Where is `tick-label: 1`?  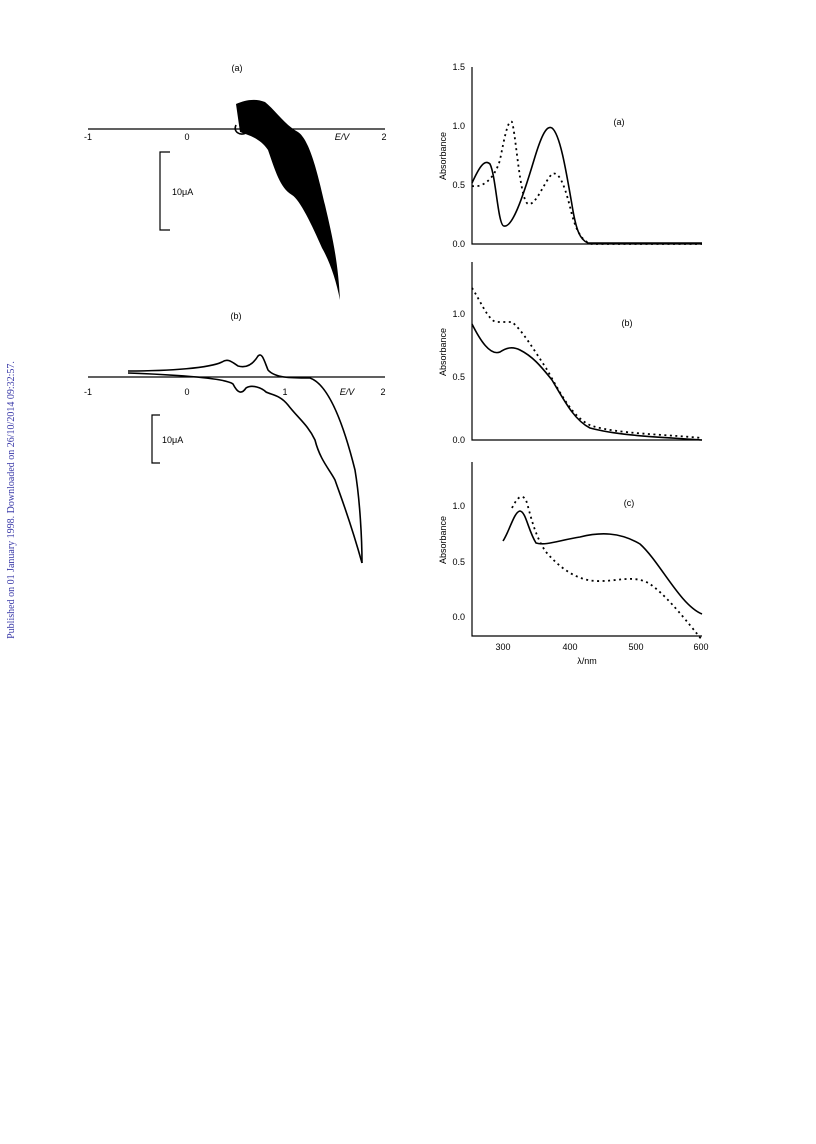
tick-label: 1 is located at coordinates (284, 392).